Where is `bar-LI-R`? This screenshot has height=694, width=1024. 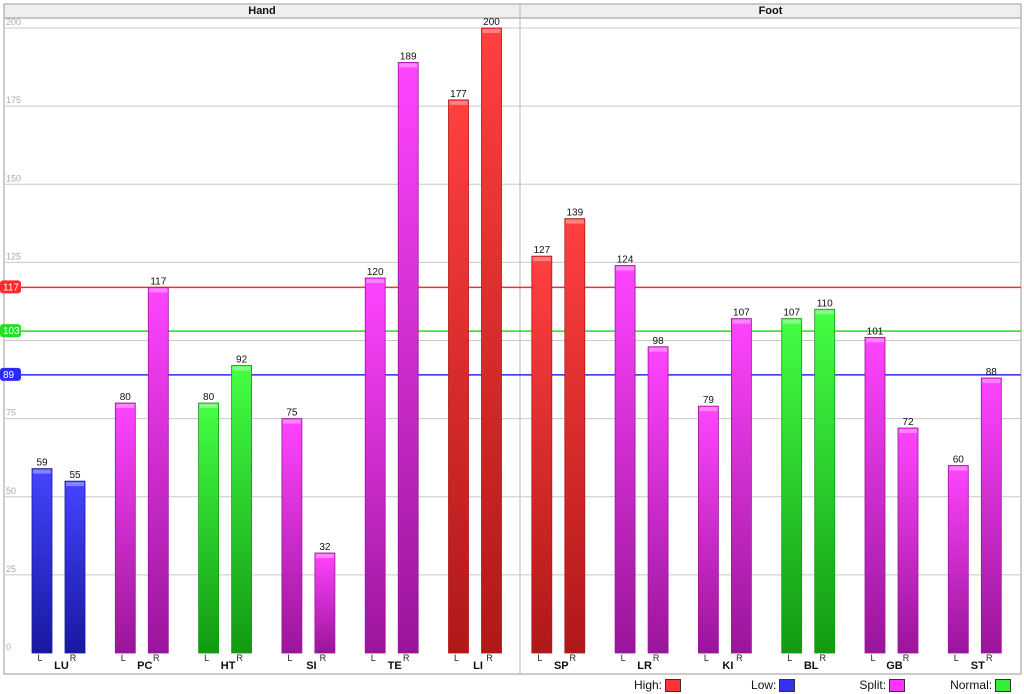 bar-LI-R is located at coordinates (491, 340).